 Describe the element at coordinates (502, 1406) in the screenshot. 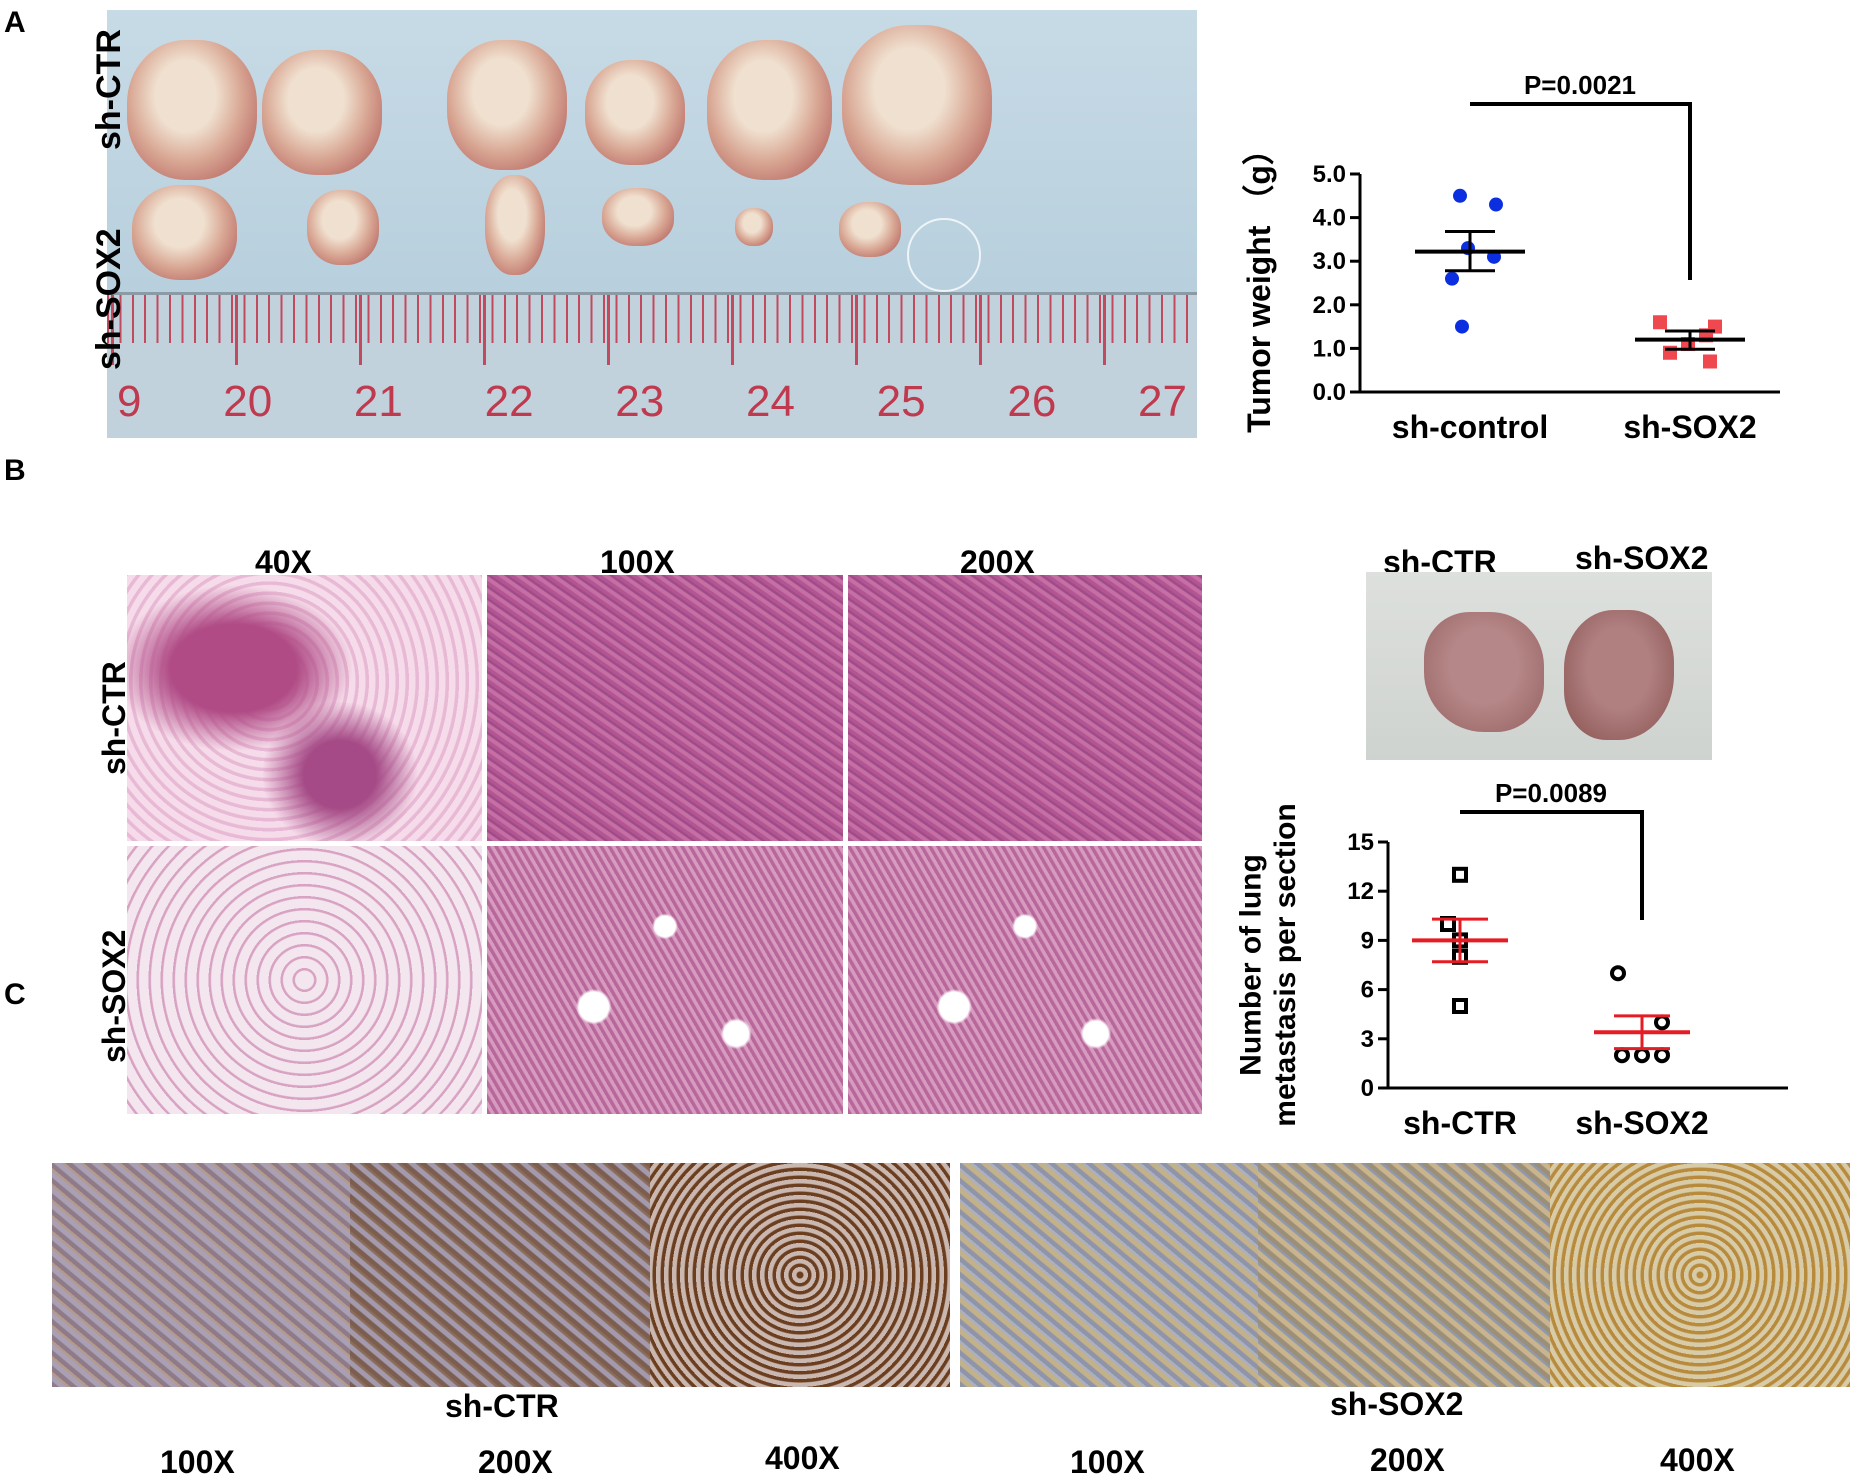

I see `group-label-sh-ctr: sh-CTR` at that location.